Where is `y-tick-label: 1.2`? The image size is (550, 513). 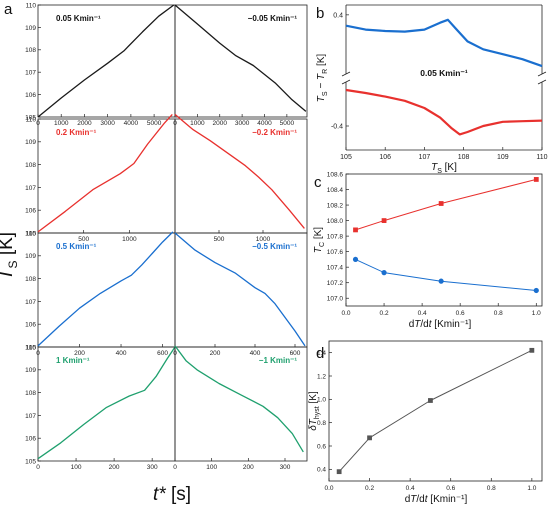
y-tick-label: 1.2 is located at coordinates (321, 376).